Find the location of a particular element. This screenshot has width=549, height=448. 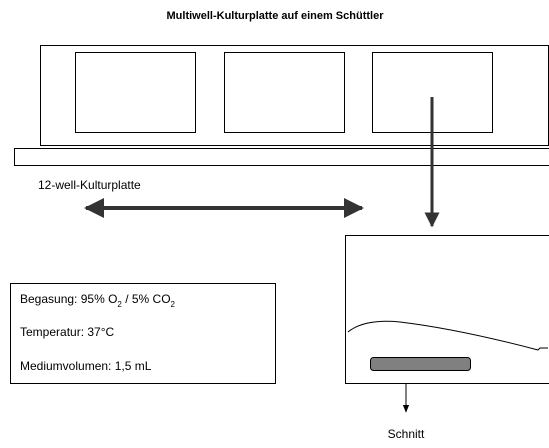

info-box is located at coordinates (143, 333).